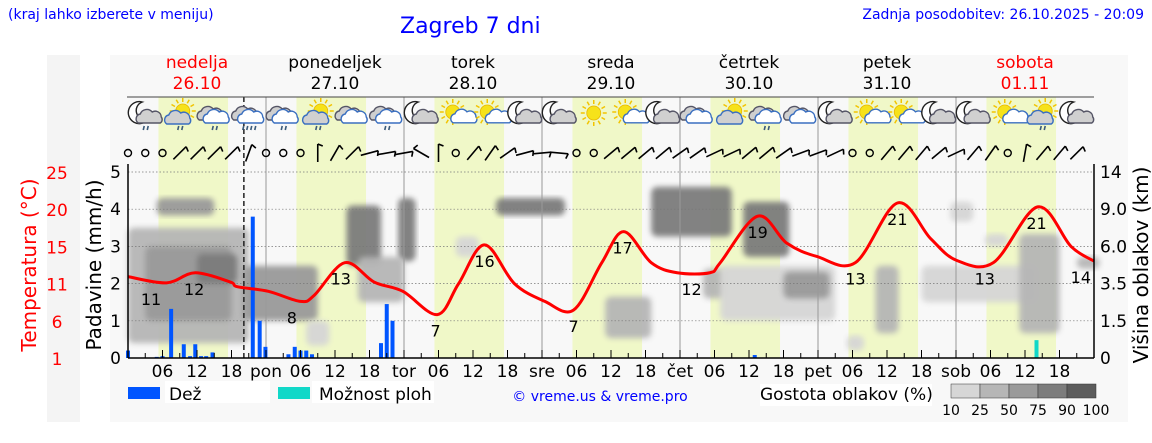 Image resolution: width=1152 pixels, height=443 pixels. I want to click on temperature-axis-title: Temperatura (°C), so click(29, 265).